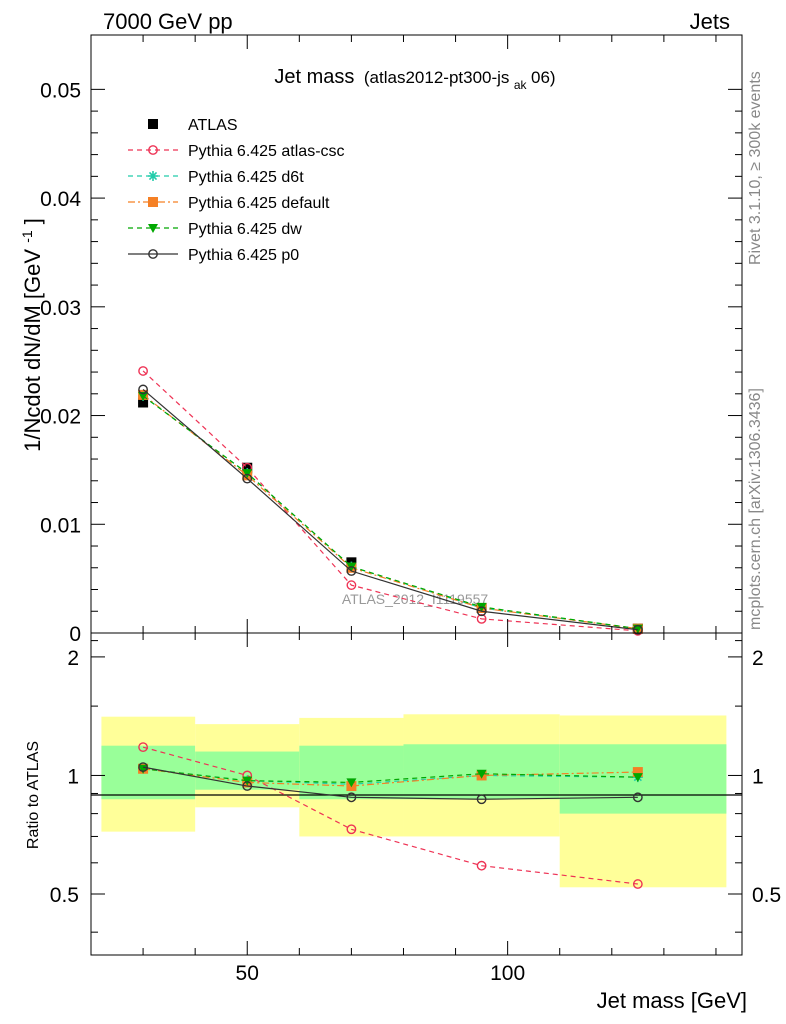 This screenshot has width=786, height=1024. I want to click on legend-label-p0: Pythia 6.425 p0, so click(243, 255).